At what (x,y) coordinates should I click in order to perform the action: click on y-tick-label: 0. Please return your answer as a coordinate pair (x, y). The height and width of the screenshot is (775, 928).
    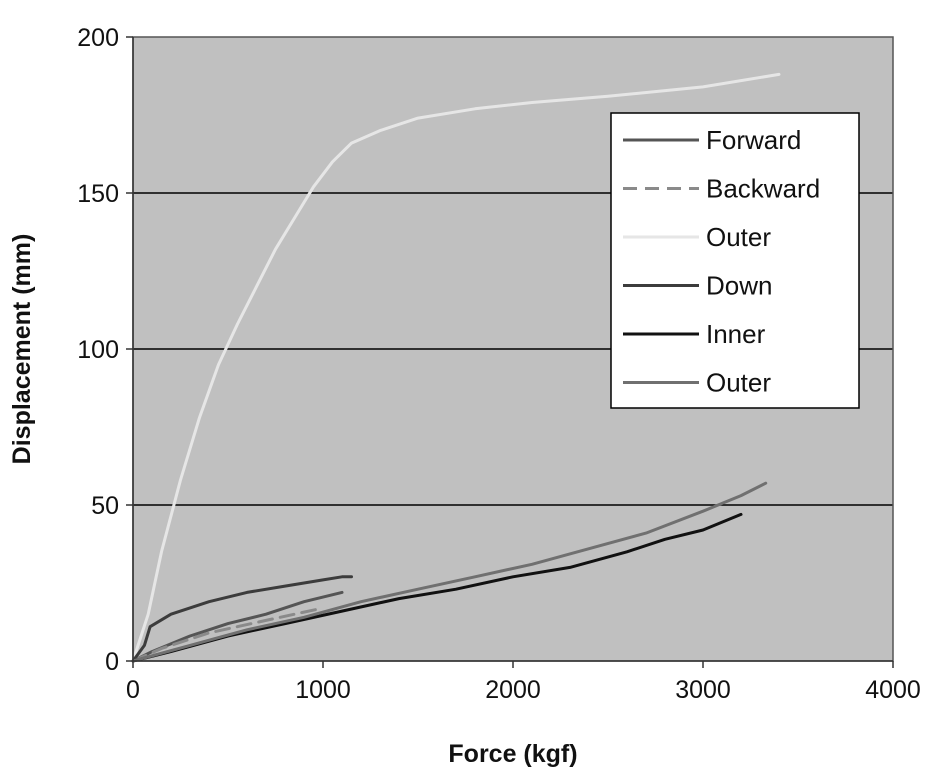
    Looking at the image, I should click on (112, 662).